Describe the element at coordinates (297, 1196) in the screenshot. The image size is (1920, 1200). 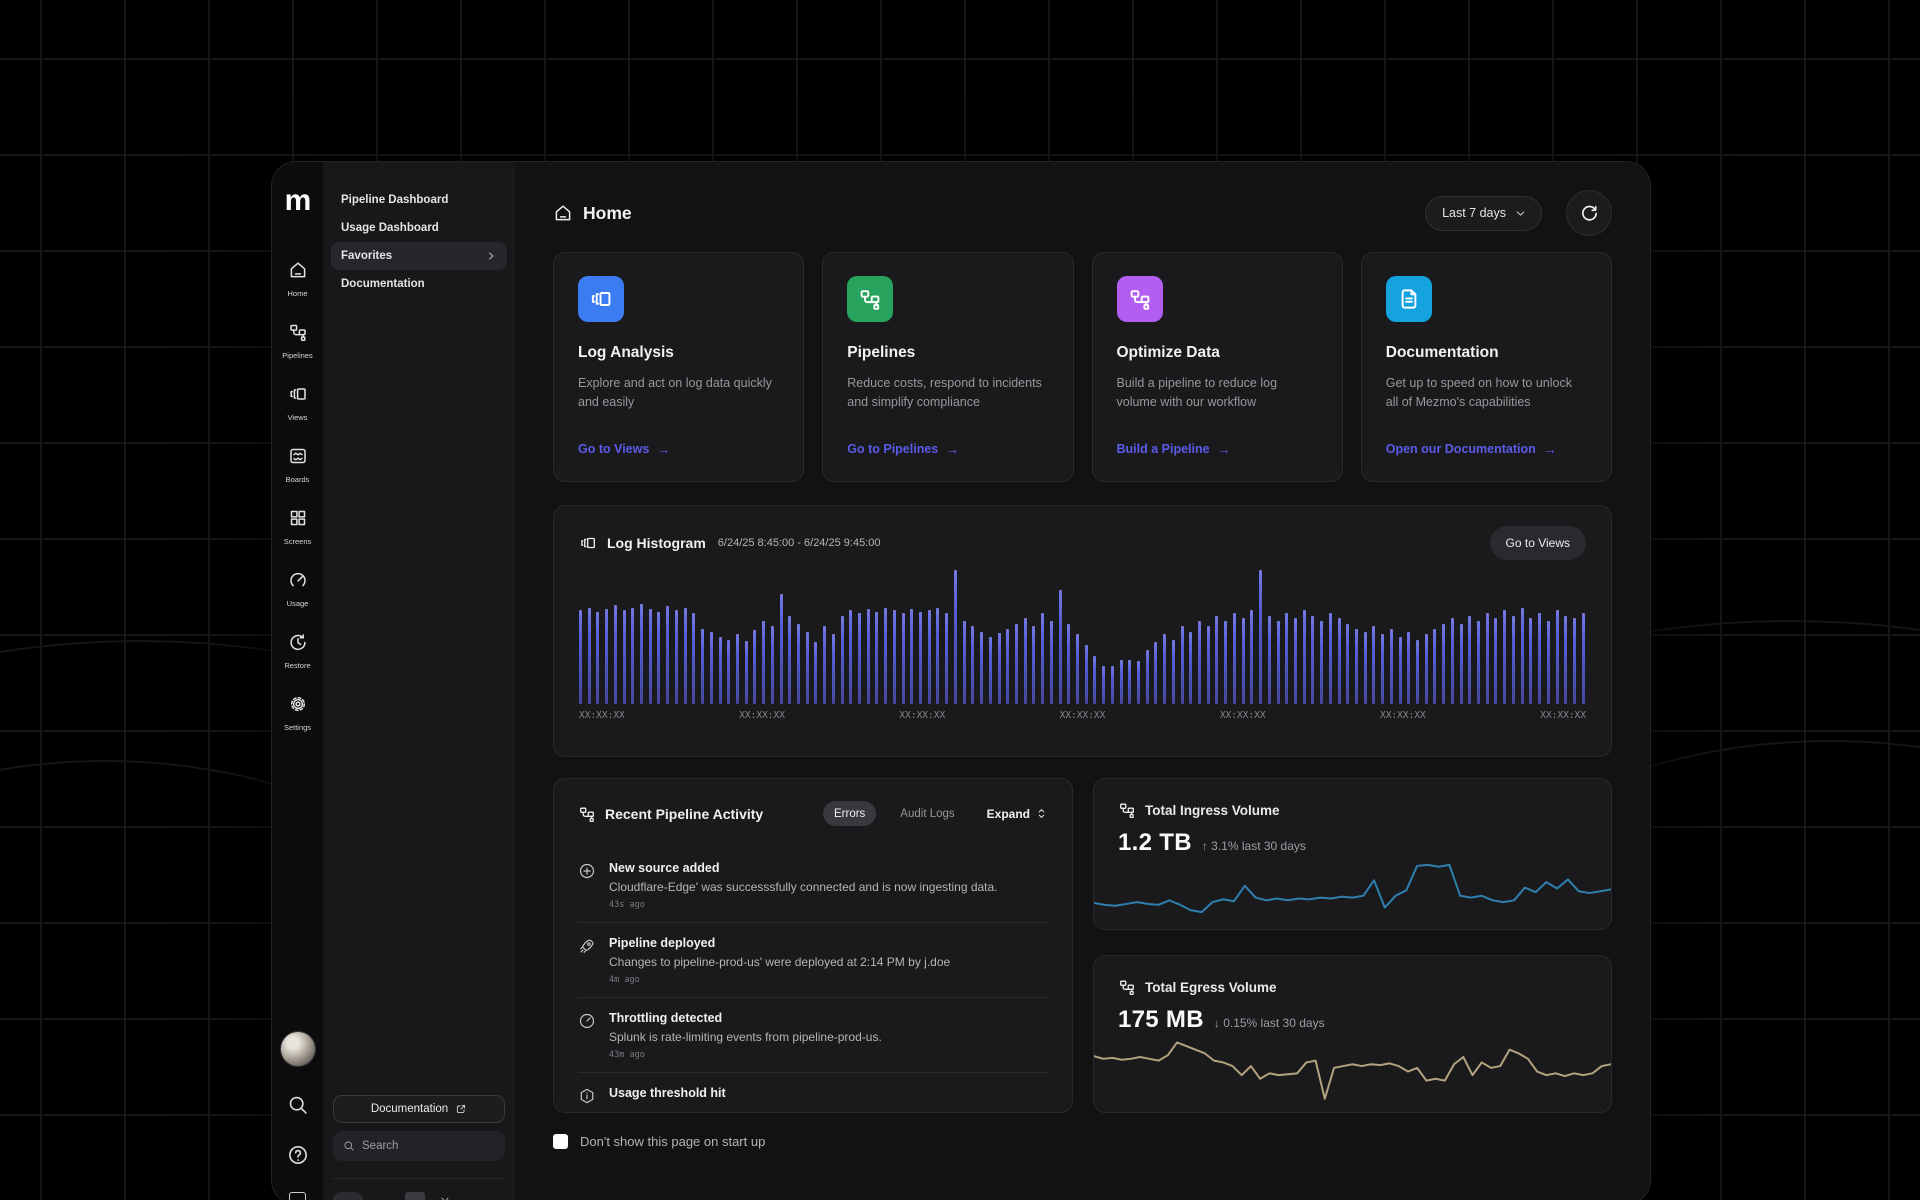
I see `clipped-rail-icon` at that location.